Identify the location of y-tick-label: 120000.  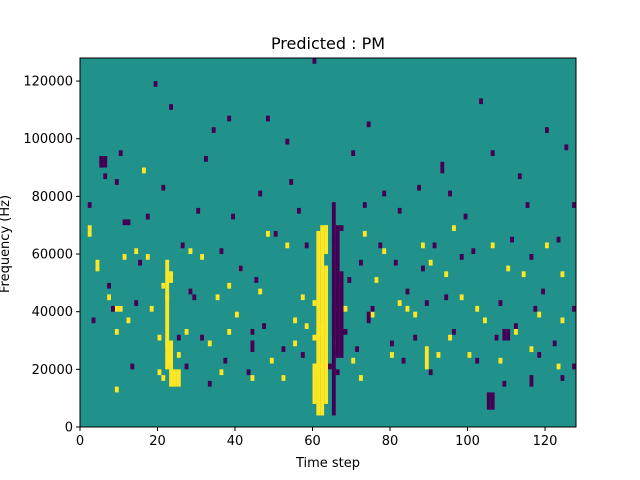
(48, 82).